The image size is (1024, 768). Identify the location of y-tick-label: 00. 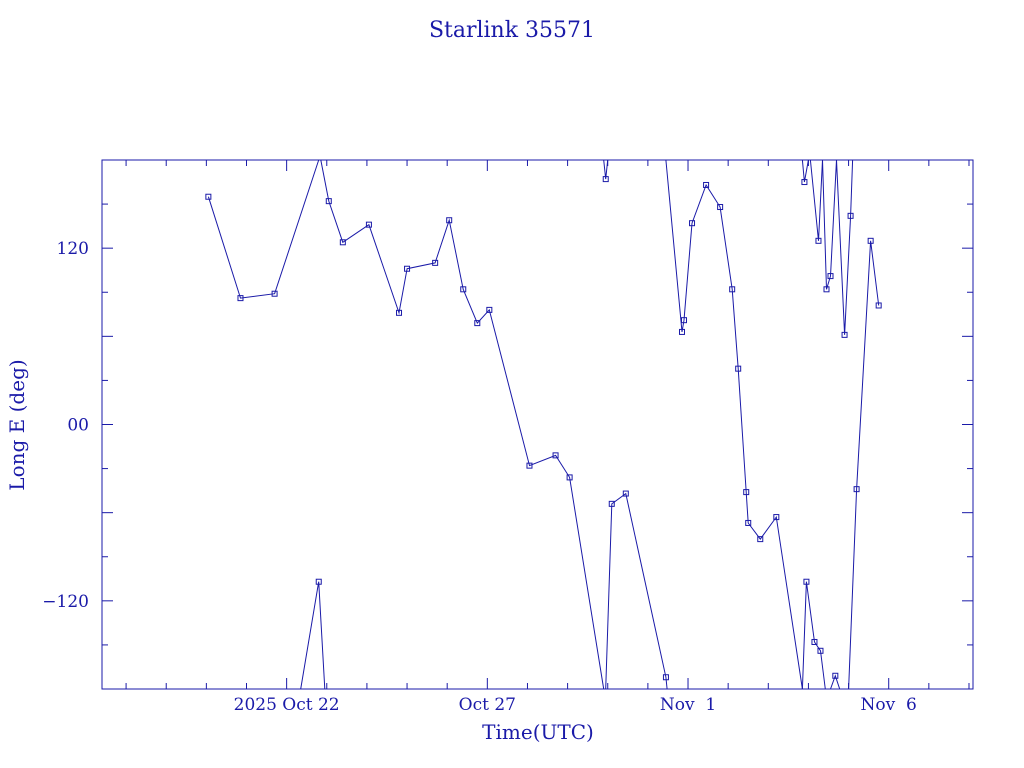
(78, 426).